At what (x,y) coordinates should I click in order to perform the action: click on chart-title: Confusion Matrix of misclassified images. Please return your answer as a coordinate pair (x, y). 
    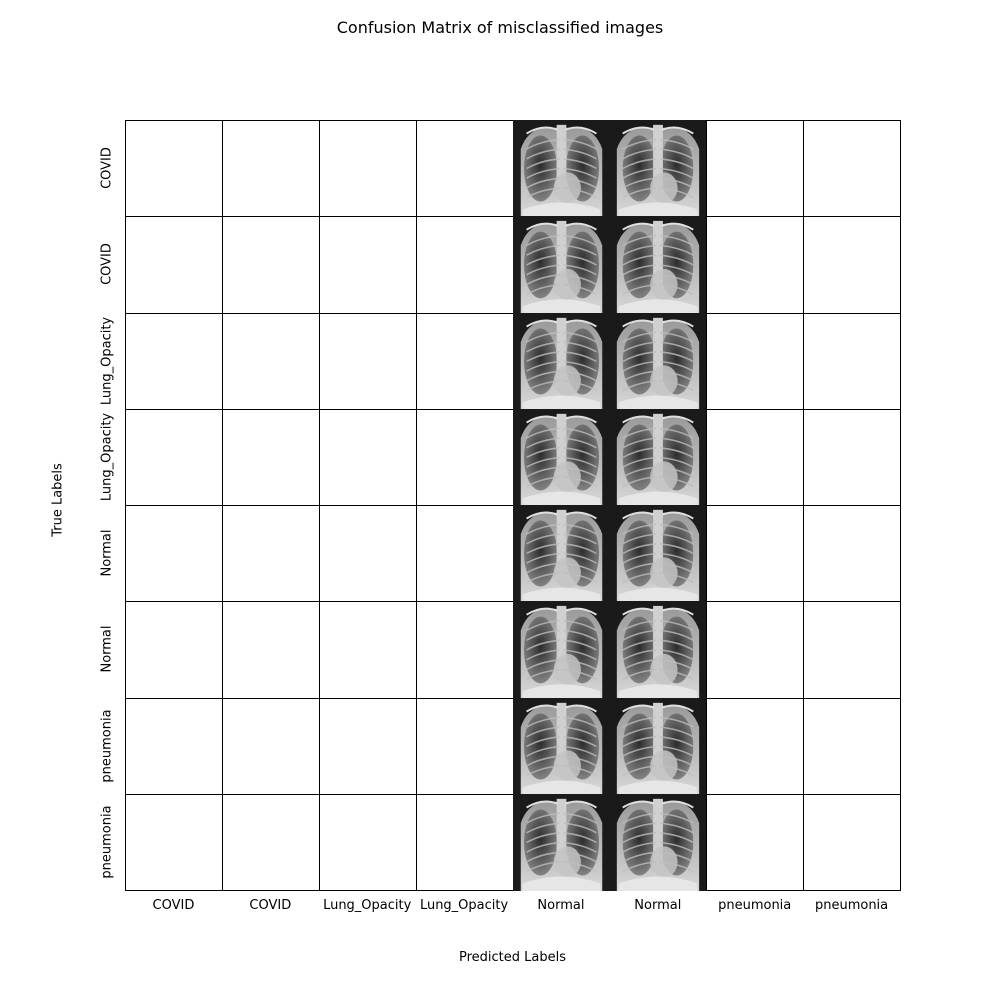
    Looking at the image, I should click on (500, 27).